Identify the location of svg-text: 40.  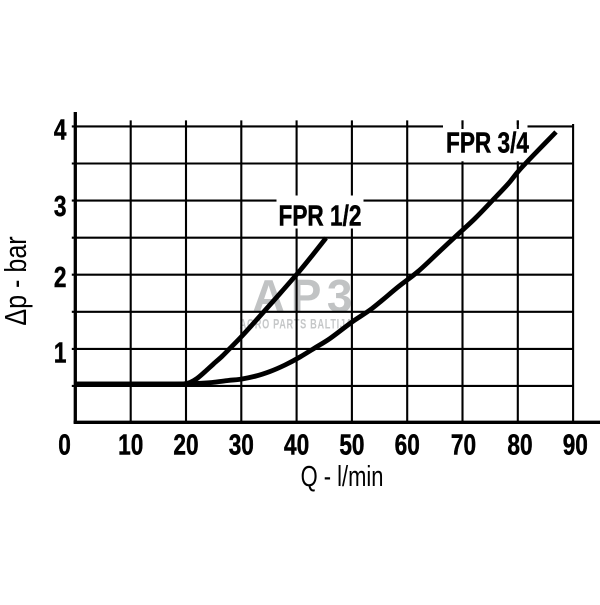
(296, 444).